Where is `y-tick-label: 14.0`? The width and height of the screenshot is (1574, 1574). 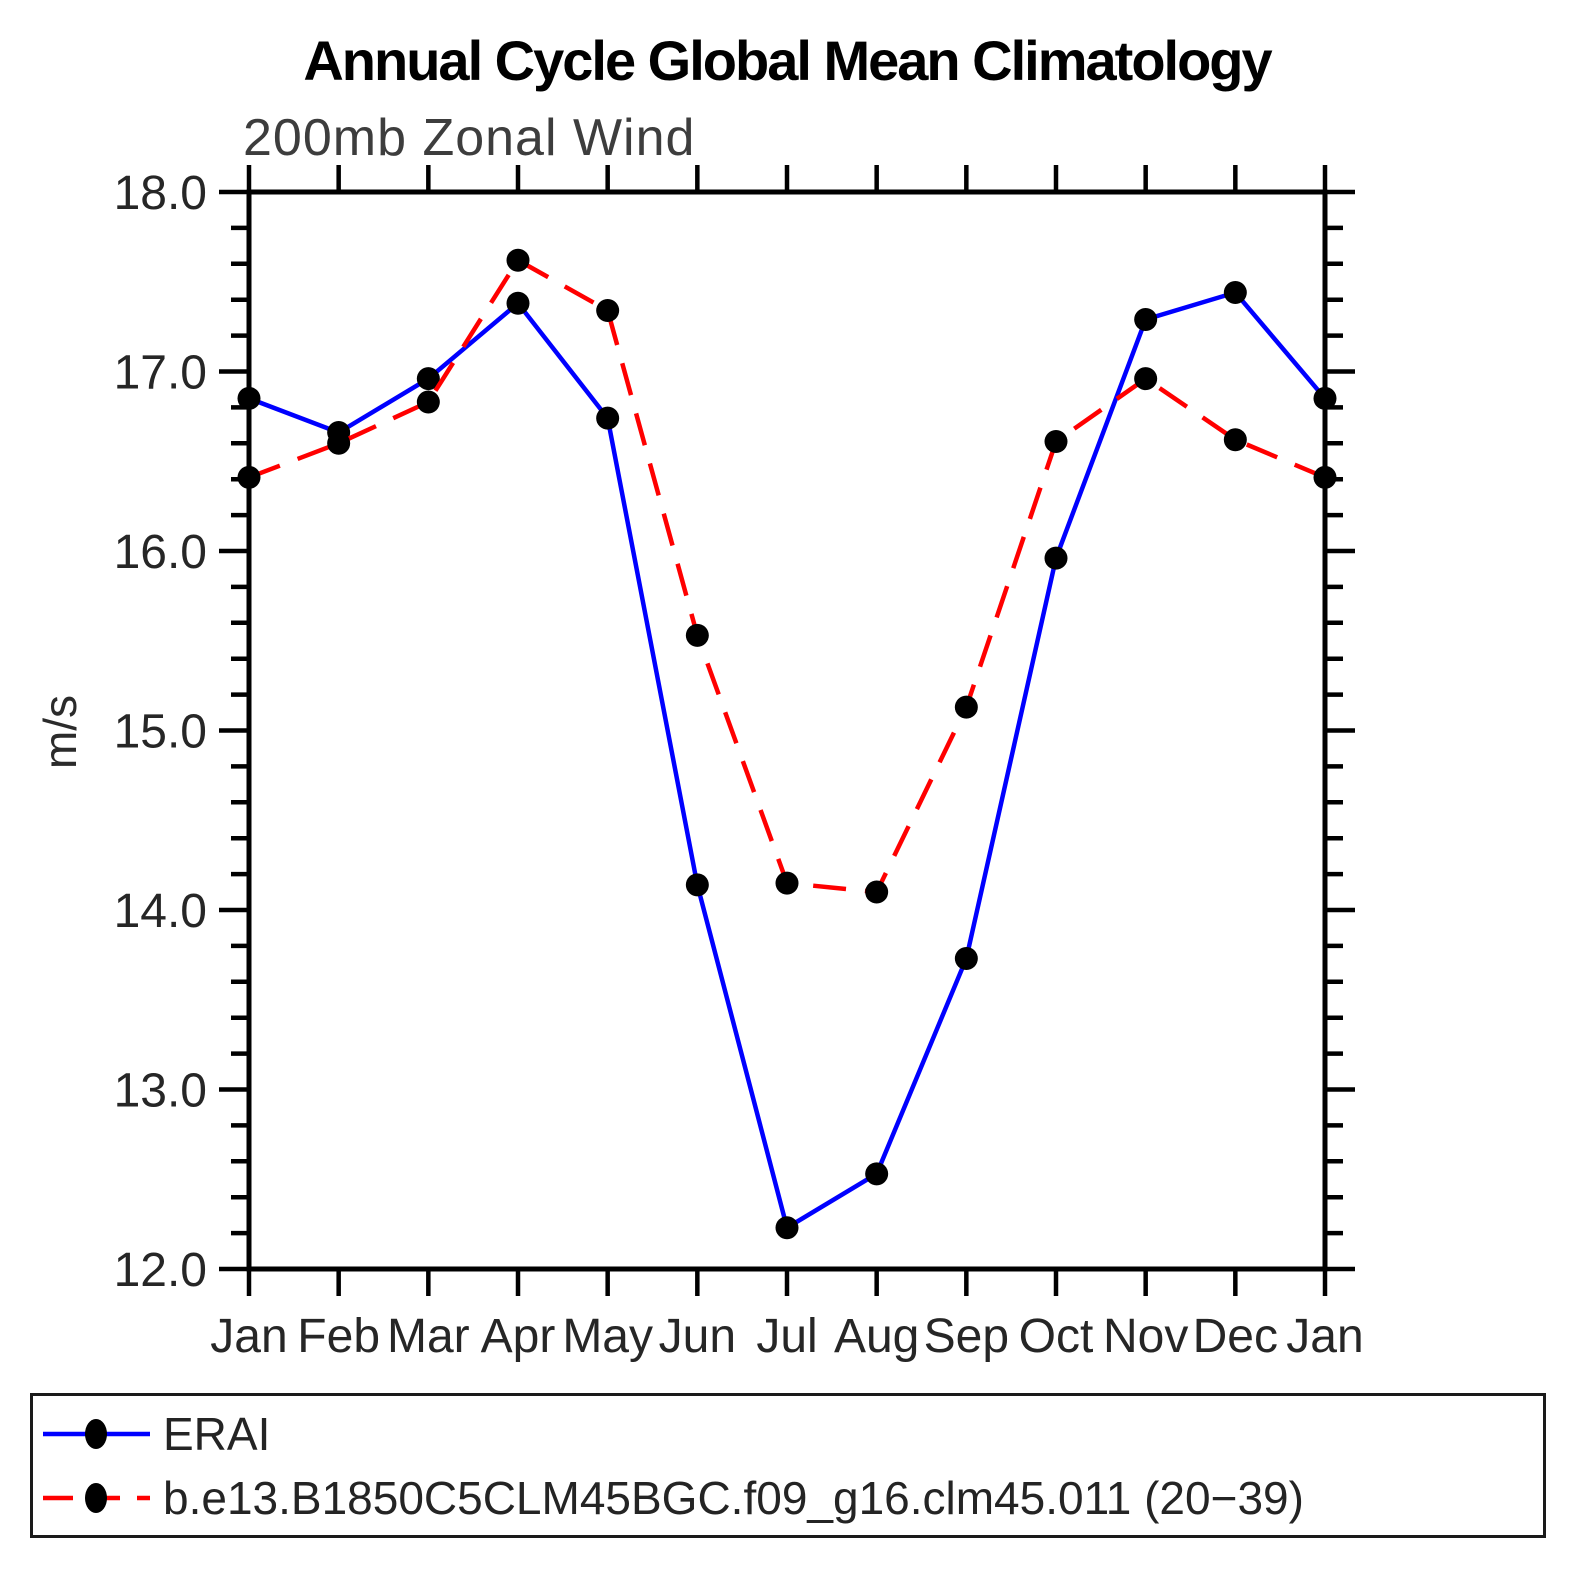 y-tick-label: 14.0 is located at coordinates (160, 911).